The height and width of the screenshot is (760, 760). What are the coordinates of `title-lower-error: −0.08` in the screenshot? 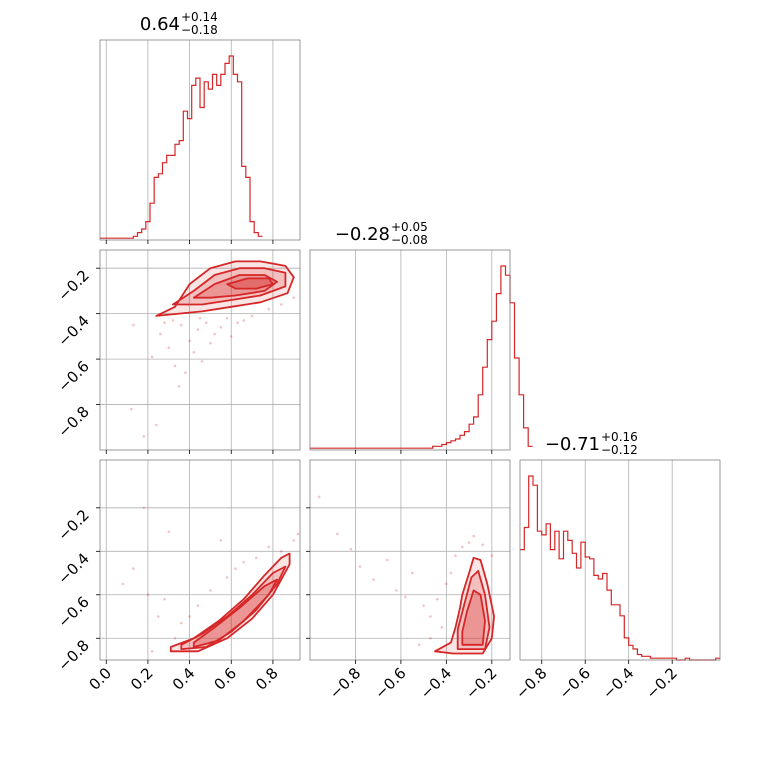 It's located at (409, 240).